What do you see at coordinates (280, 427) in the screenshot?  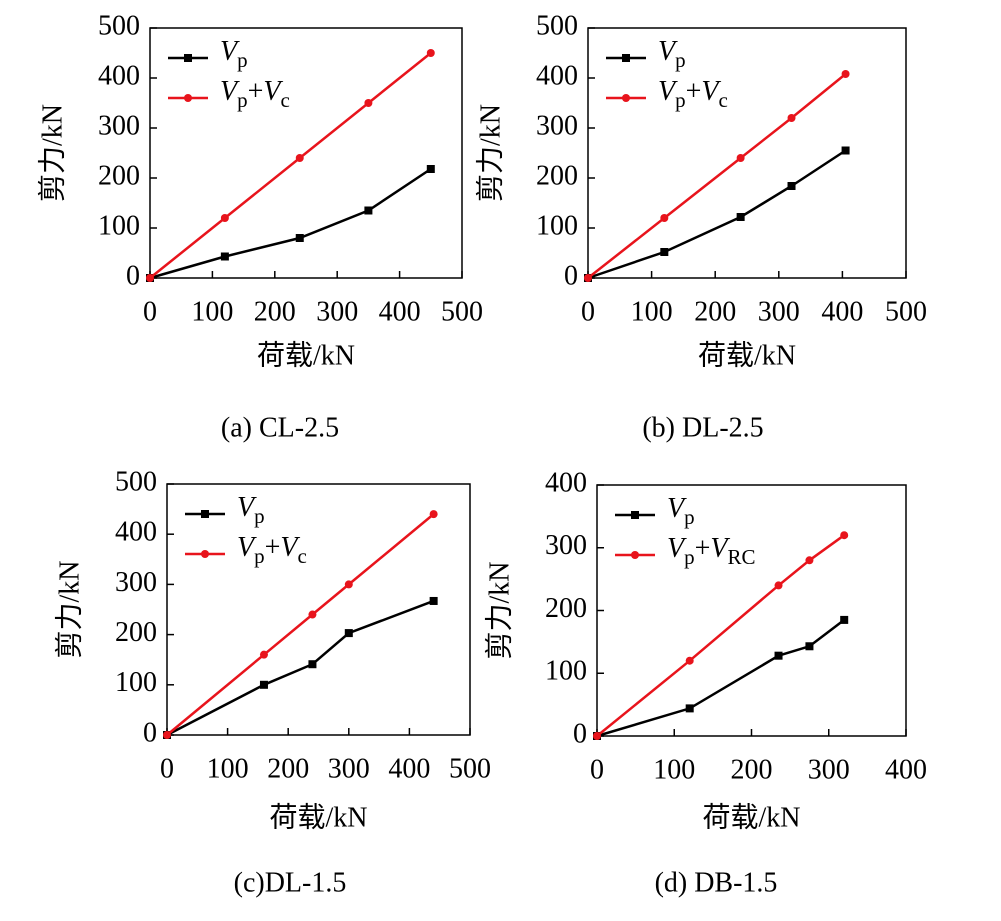 I see `caption: (a) CL-2.5` at bounding box center [280, 427].